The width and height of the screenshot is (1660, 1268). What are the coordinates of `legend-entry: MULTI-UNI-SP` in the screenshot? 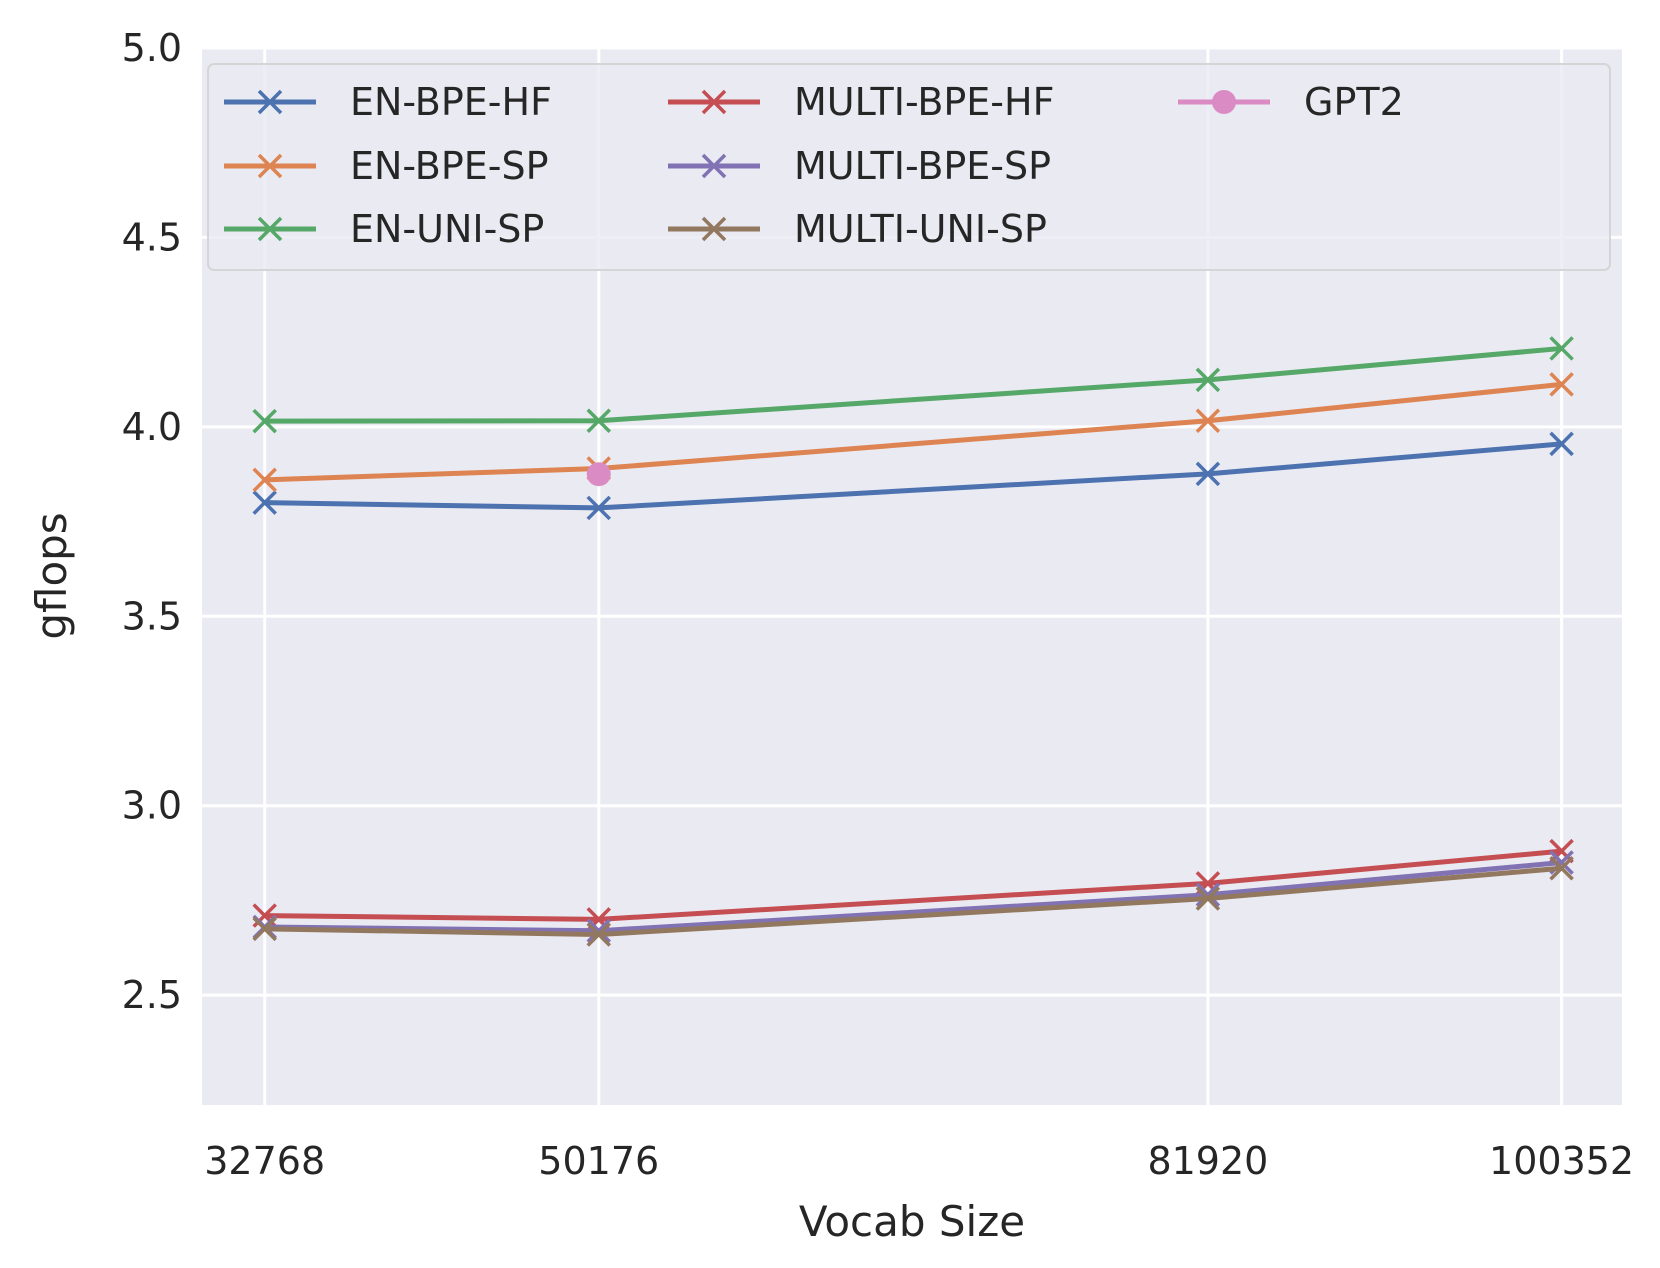 It's located at (857, 229).